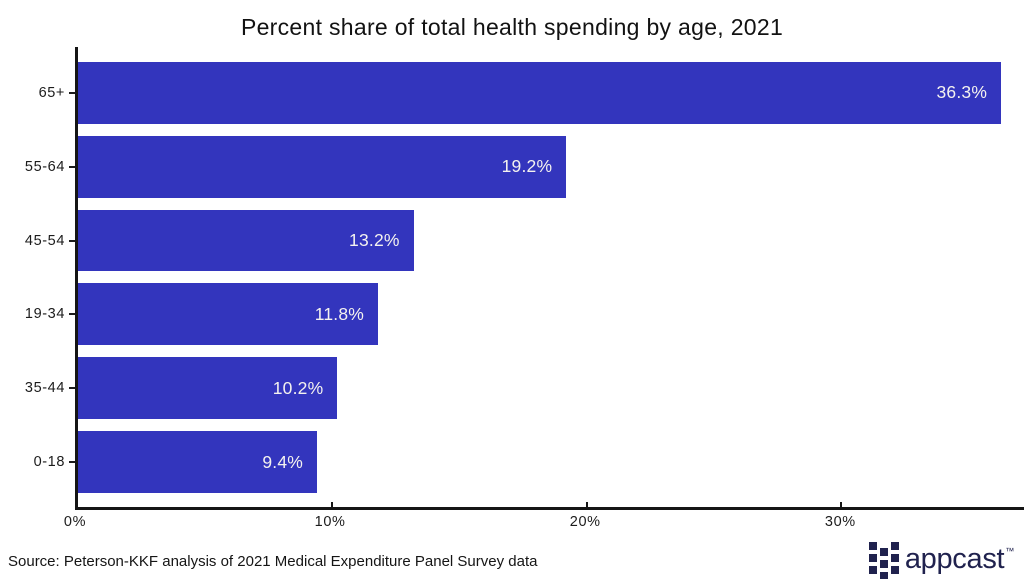  I want to click on bar-0-18: 9.4%, so click(198, 462).